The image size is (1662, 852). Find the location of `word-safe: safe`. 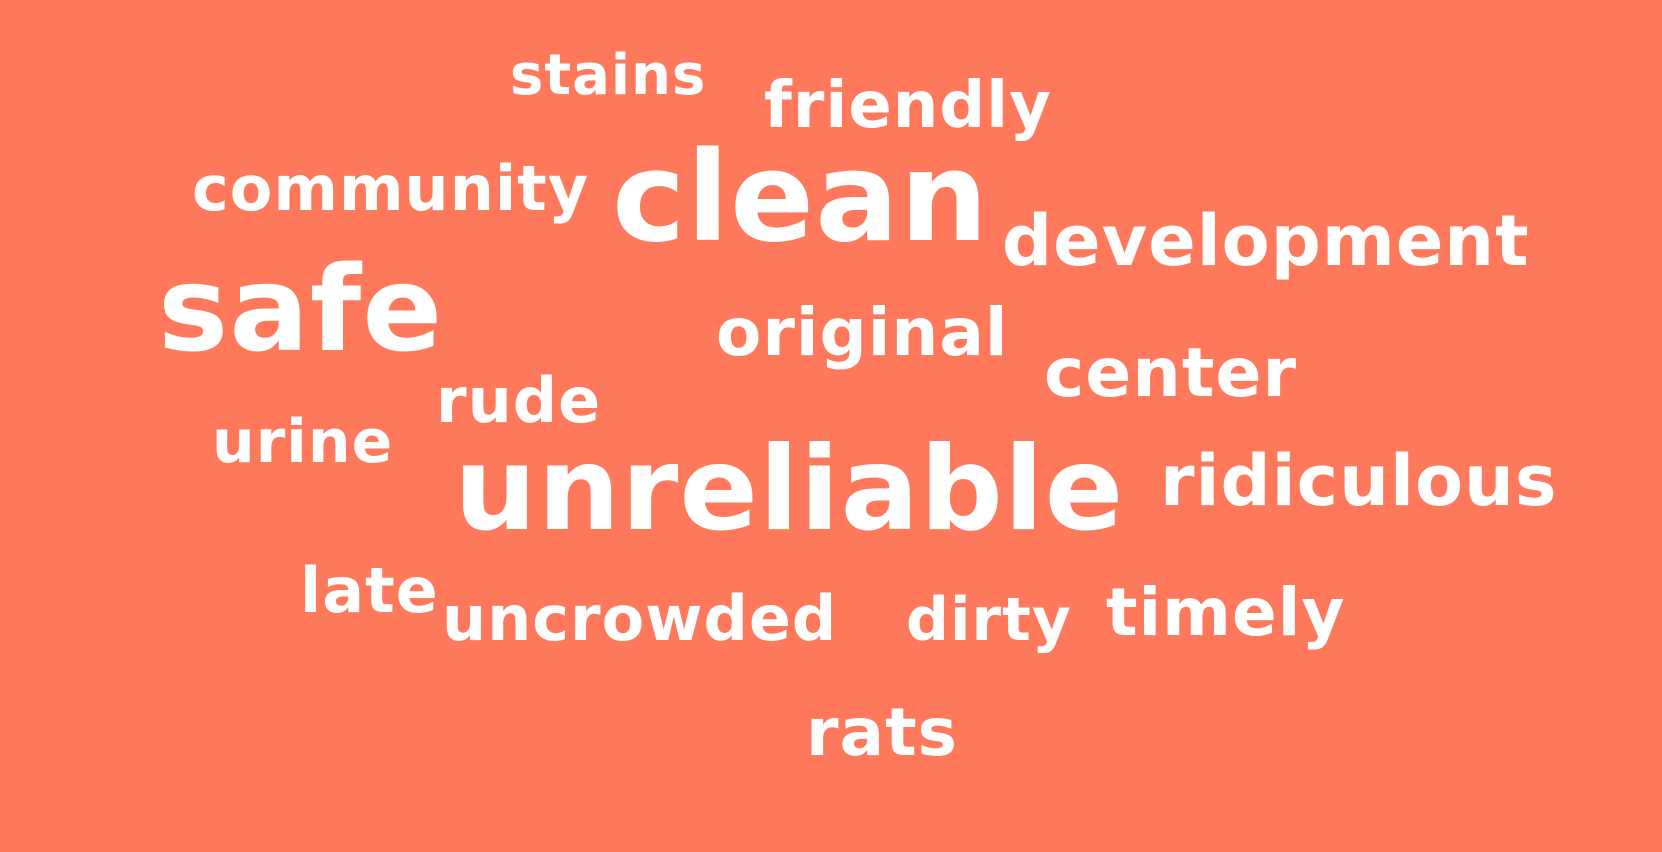

word-safe: safe is located at coordinates (301, 309).